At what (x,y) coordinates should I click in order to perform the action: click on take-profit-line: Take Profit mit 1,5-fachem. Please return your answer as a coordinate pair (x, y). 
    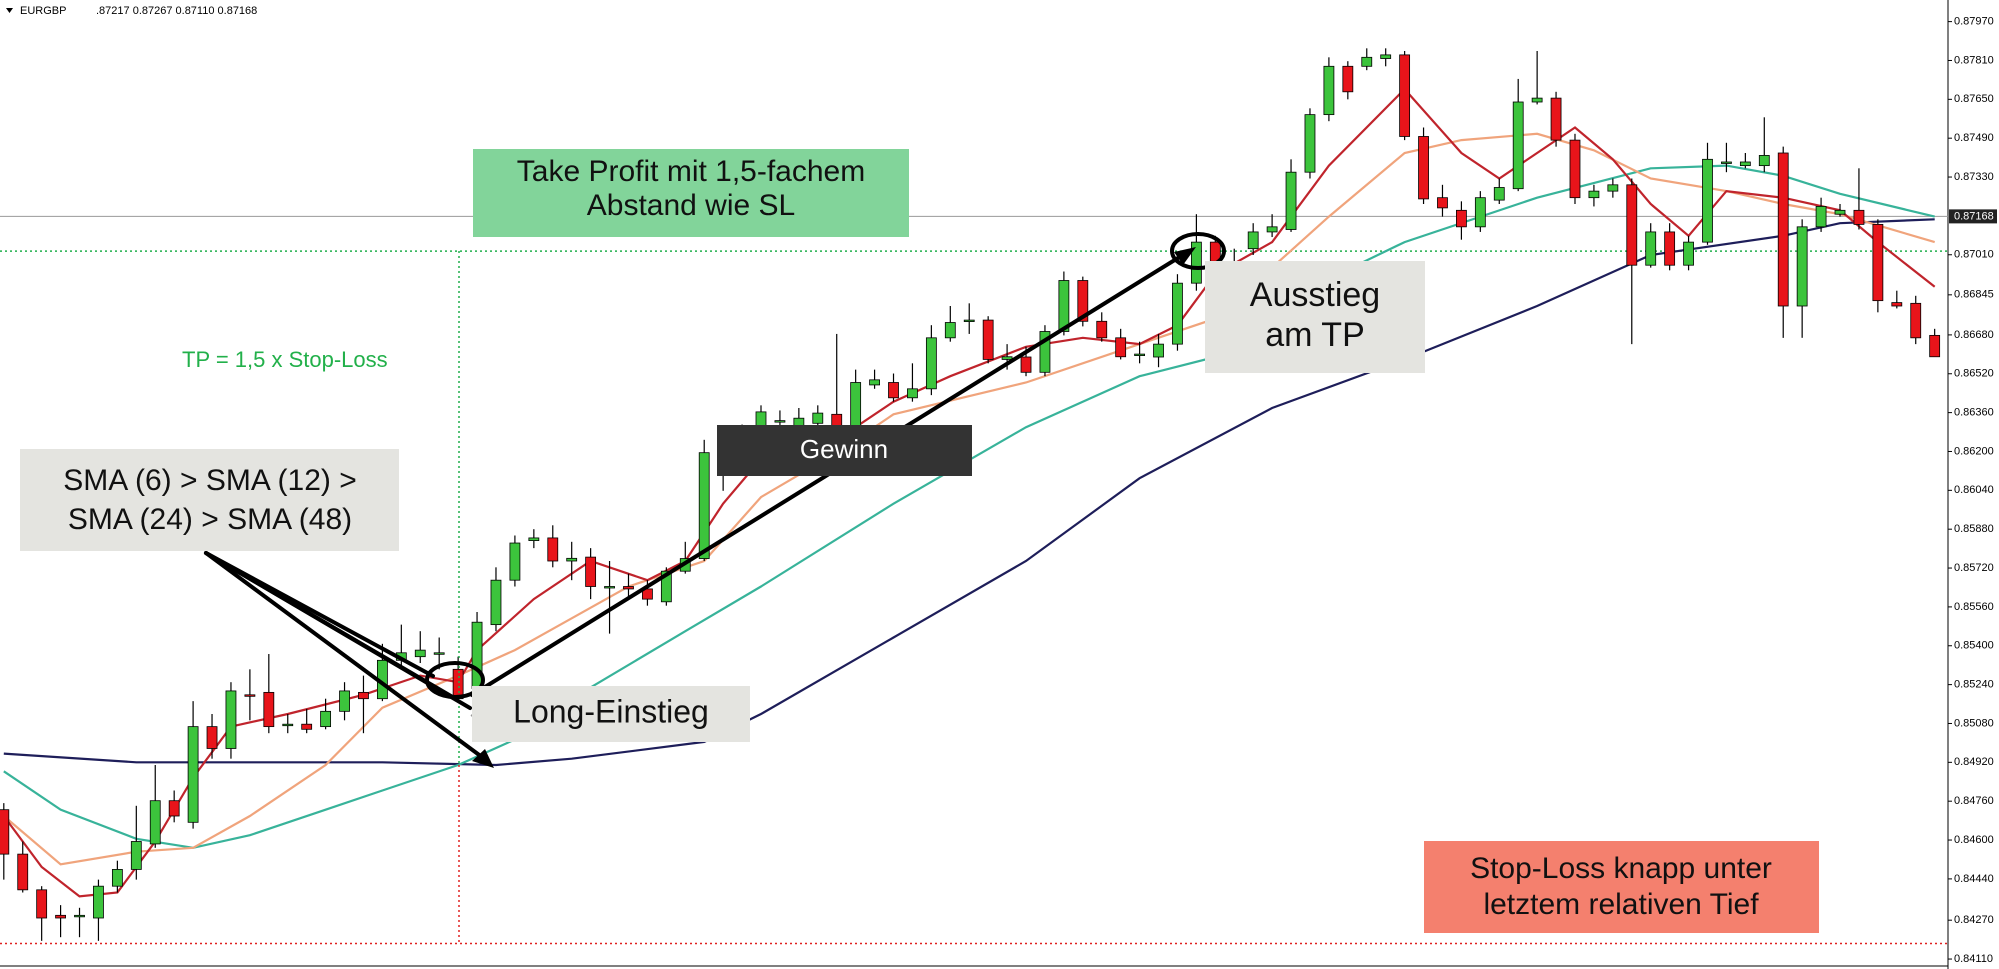
    Looking at the image, I should click on (691, 171).